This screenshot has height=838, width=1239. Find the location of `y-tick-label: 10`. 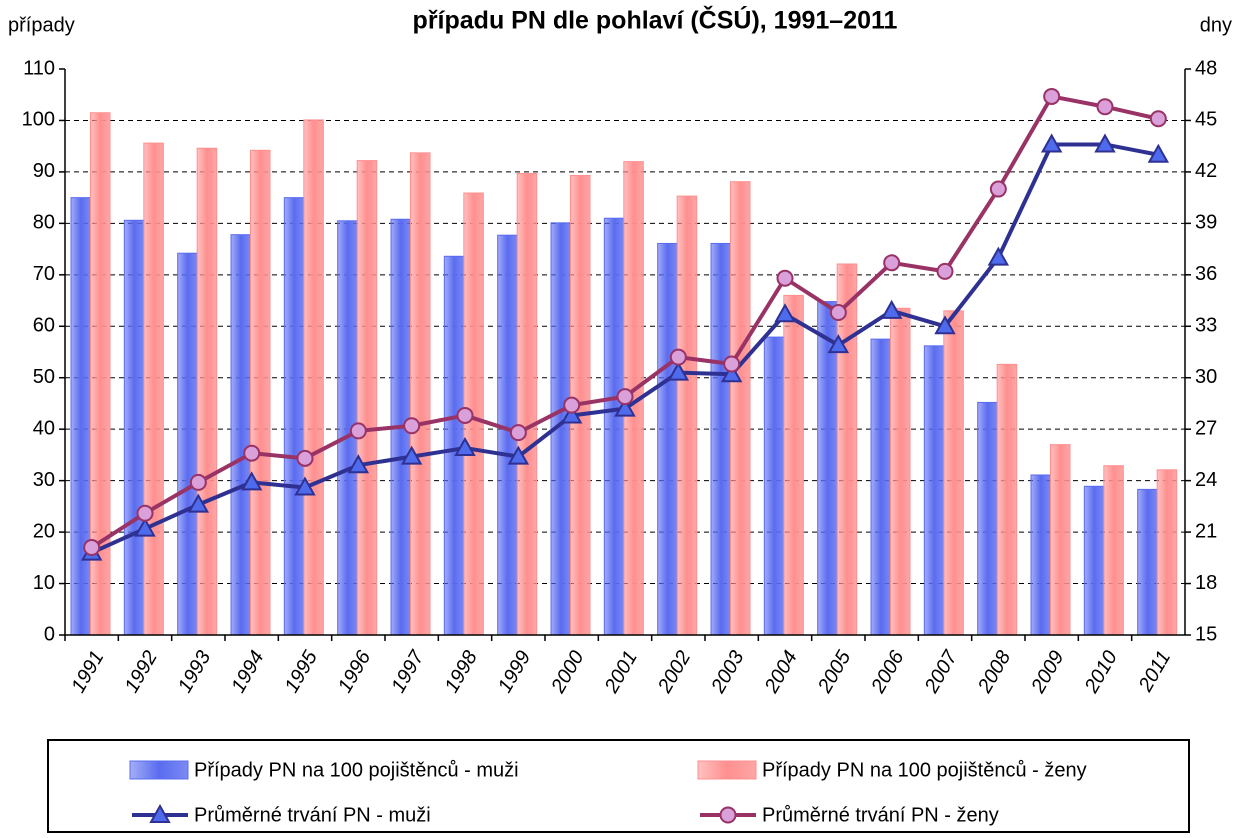

y-tick-label: 10 is located at coordinates (44, 583).